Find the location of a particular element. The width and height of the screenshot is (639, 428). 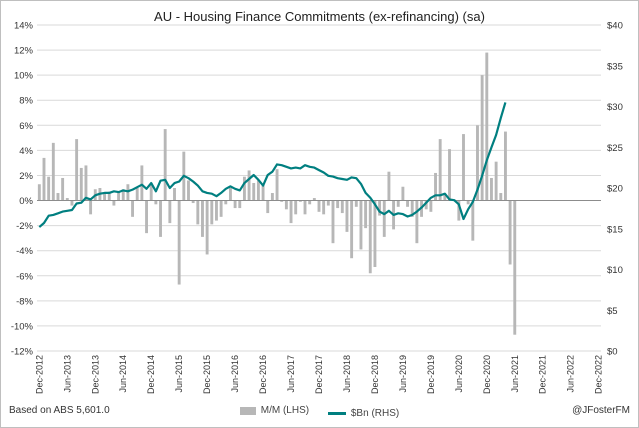

x-tick-label: Dec-2020 is located at coordinates (487, 374).